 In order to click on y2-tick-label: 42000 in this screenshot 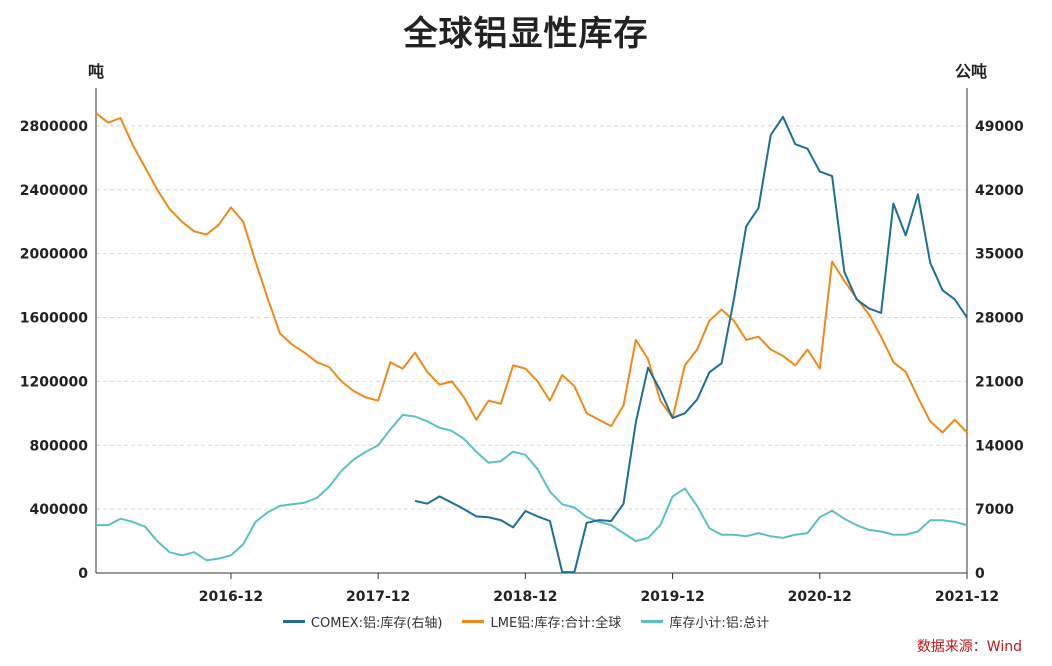, I will do `click(999, 191)`.